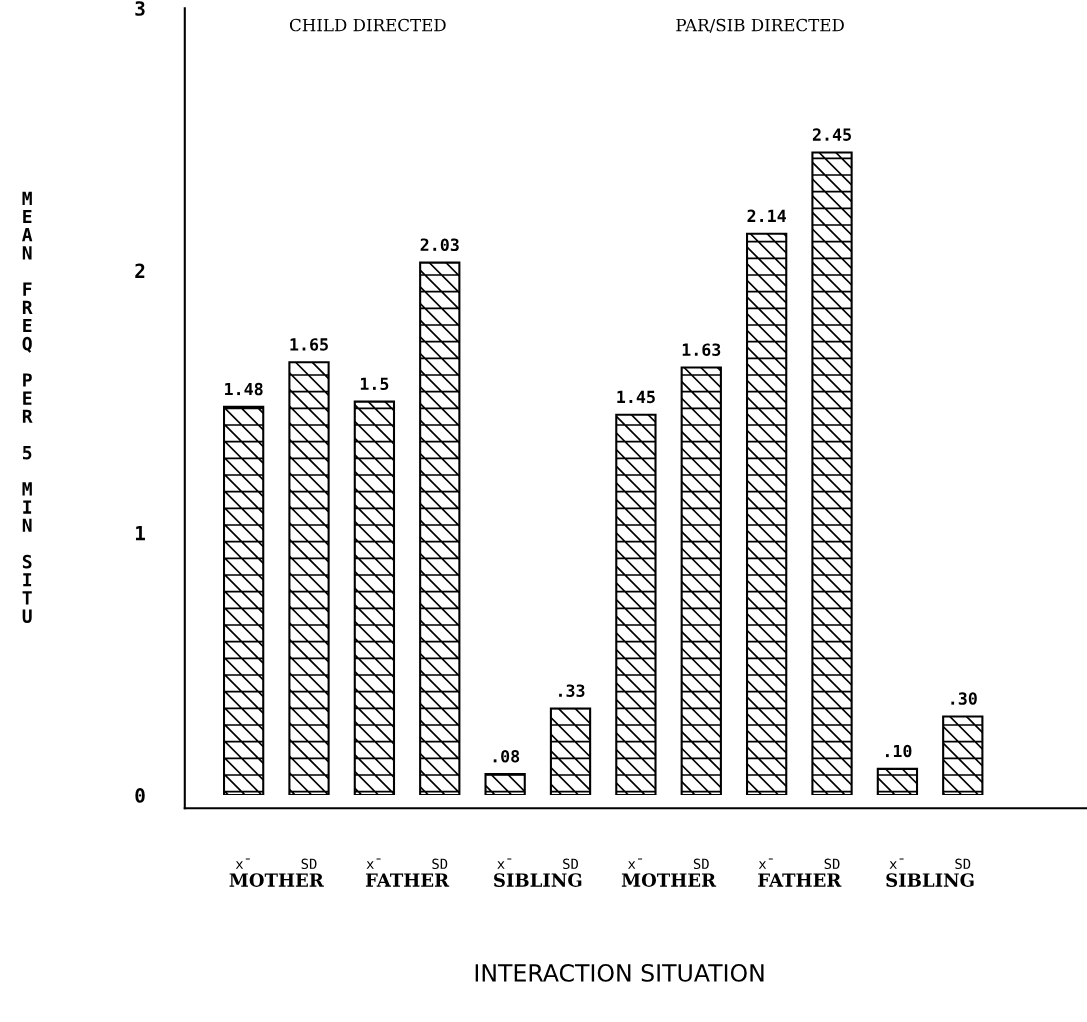  Describe the element at coordinates (506, 756) in the screenshot. I see `data-label: .08` at that location.